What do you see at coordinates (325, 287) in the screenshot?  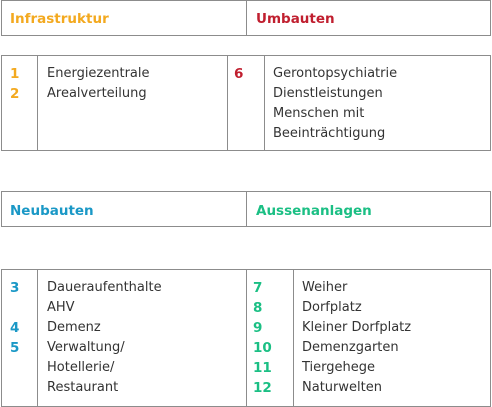 I see `item-label: Weiher` at bounding box center [325, 287].